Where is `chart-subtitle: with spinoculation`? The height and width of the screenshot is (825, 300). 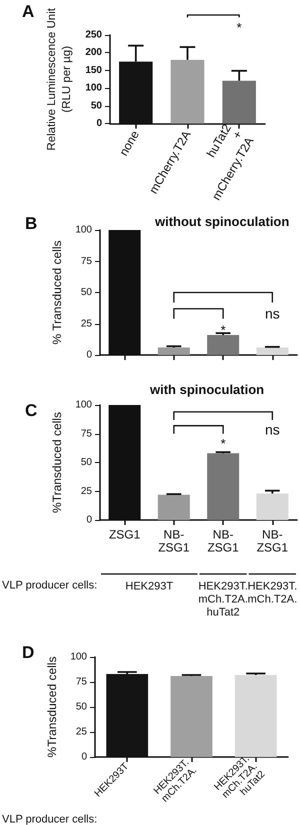 chart-subtitle: with spinoculation is located at coordinates (206, 389).